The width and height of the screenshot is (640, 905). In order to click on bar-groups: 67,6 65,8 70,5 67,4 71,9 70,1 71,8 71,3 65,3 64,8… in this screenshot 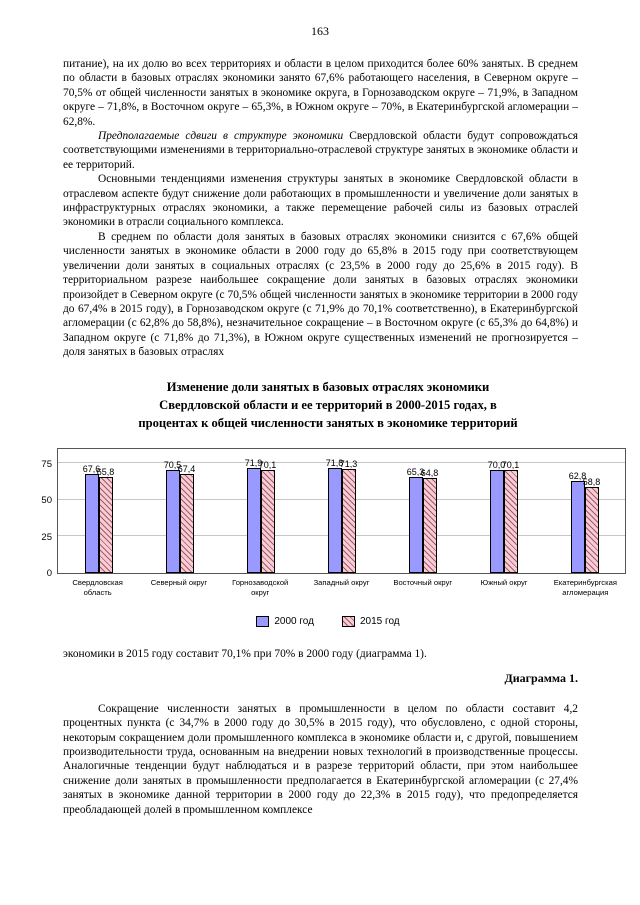, I will do `click(341, 511)`.